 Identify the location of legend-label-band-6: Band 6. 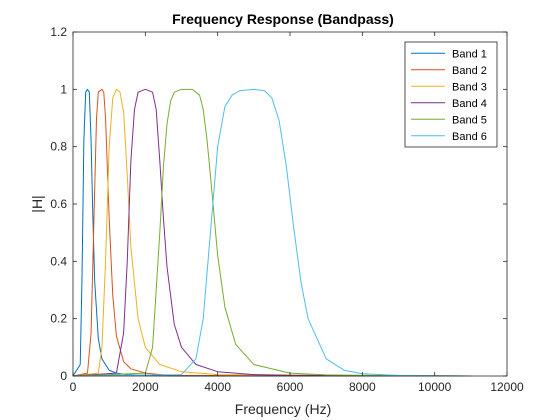
(469, 137).